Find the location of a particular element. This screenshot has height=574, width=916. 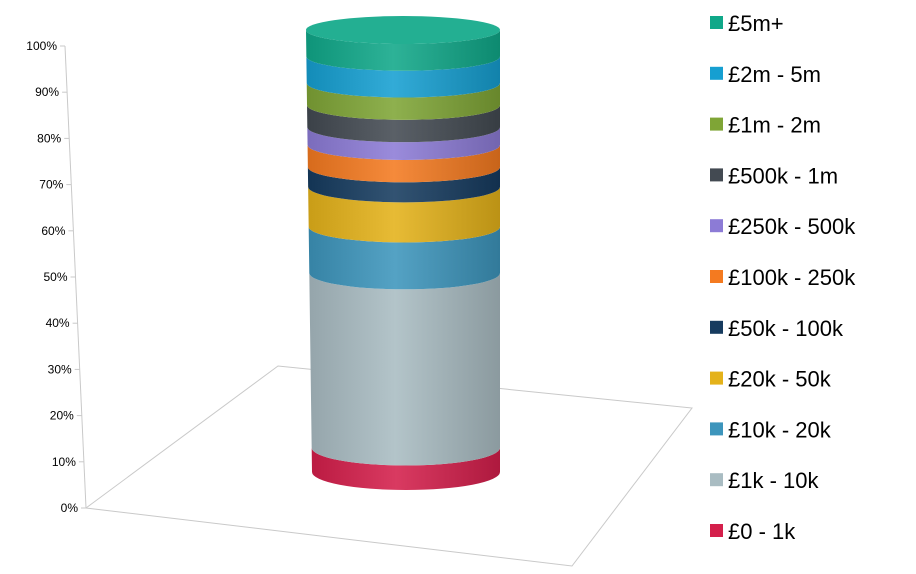

y-tick-label: 80% is located at coordinates (49, 138).